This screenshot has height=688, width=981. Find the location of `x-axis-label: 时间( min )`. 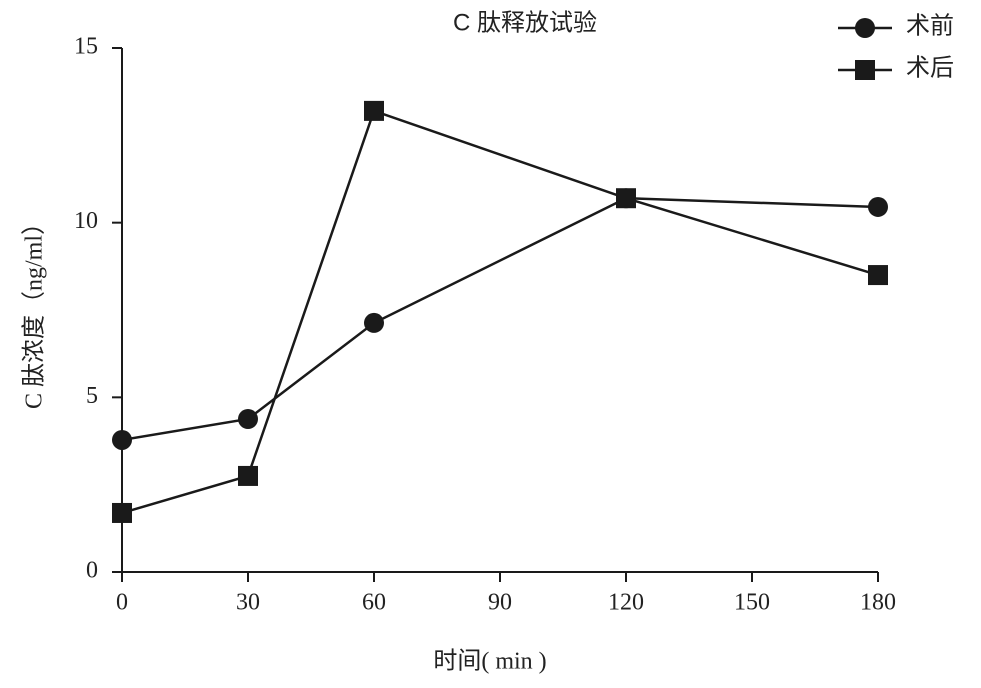

x-axis-label: 时间( min ) is located at coordinates (489, 661).